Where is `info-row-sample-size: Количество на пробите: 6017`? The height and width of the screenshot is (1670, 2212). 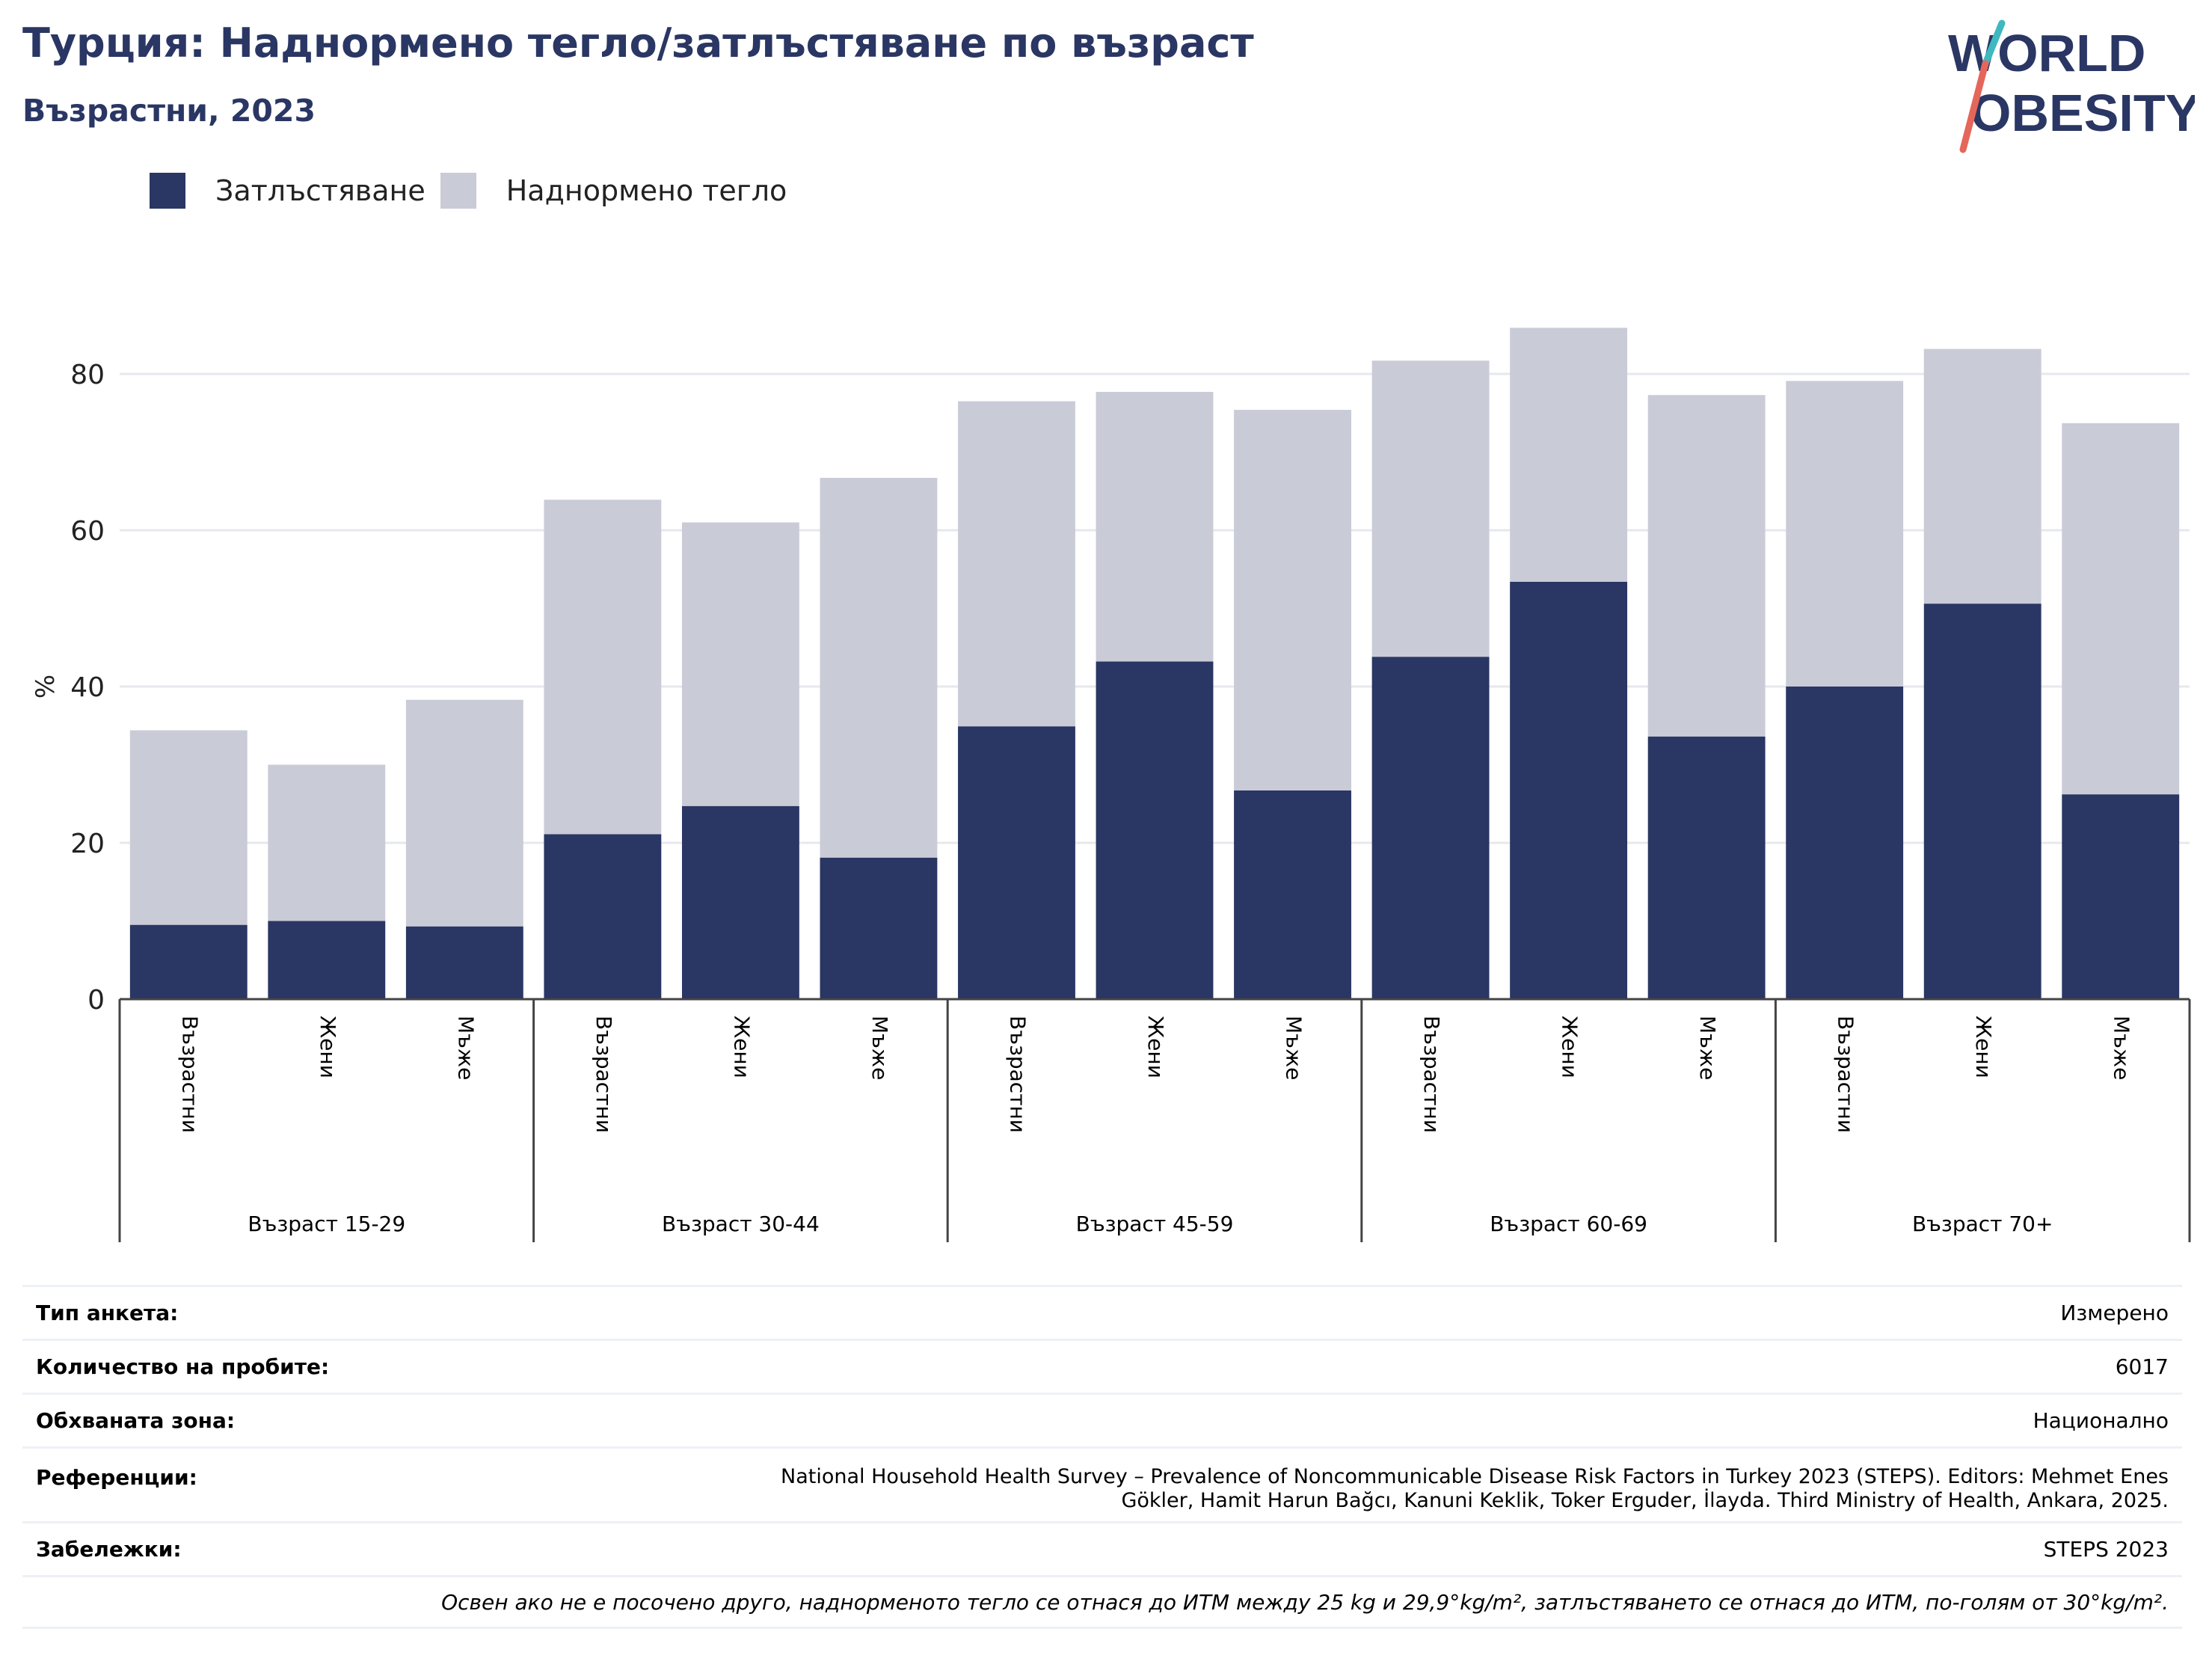 info-row-sample-size: Количество на пробите: 6017 is located at coordinates (1102, 1366).